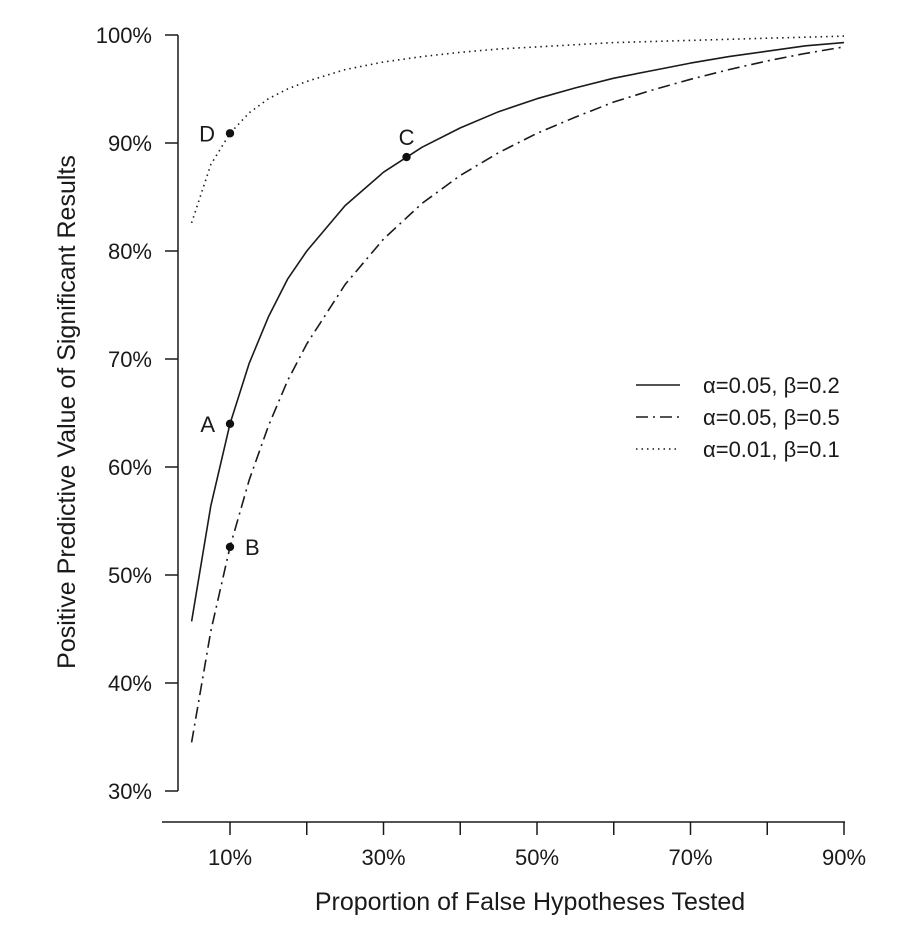 The image size is (914, 939). Describe the element at coordinates (130, 251) in the screenshot. I see `y-tick-label: 80%` at that location.